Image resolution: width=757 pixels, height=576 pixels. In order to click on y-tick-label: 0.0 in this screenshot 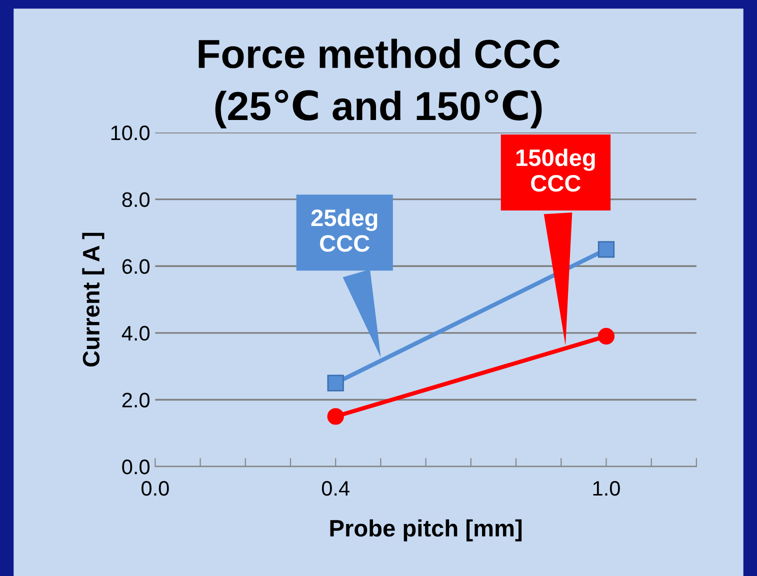, I will do `click(136, 467)`.